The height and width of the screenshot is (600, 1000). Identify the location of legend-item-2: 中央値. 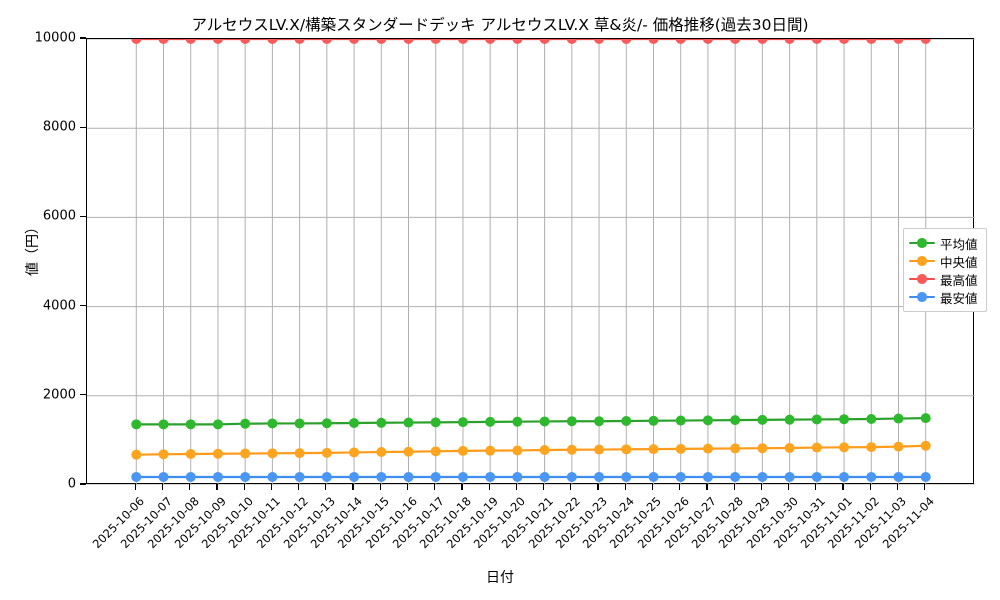
(944, 261).